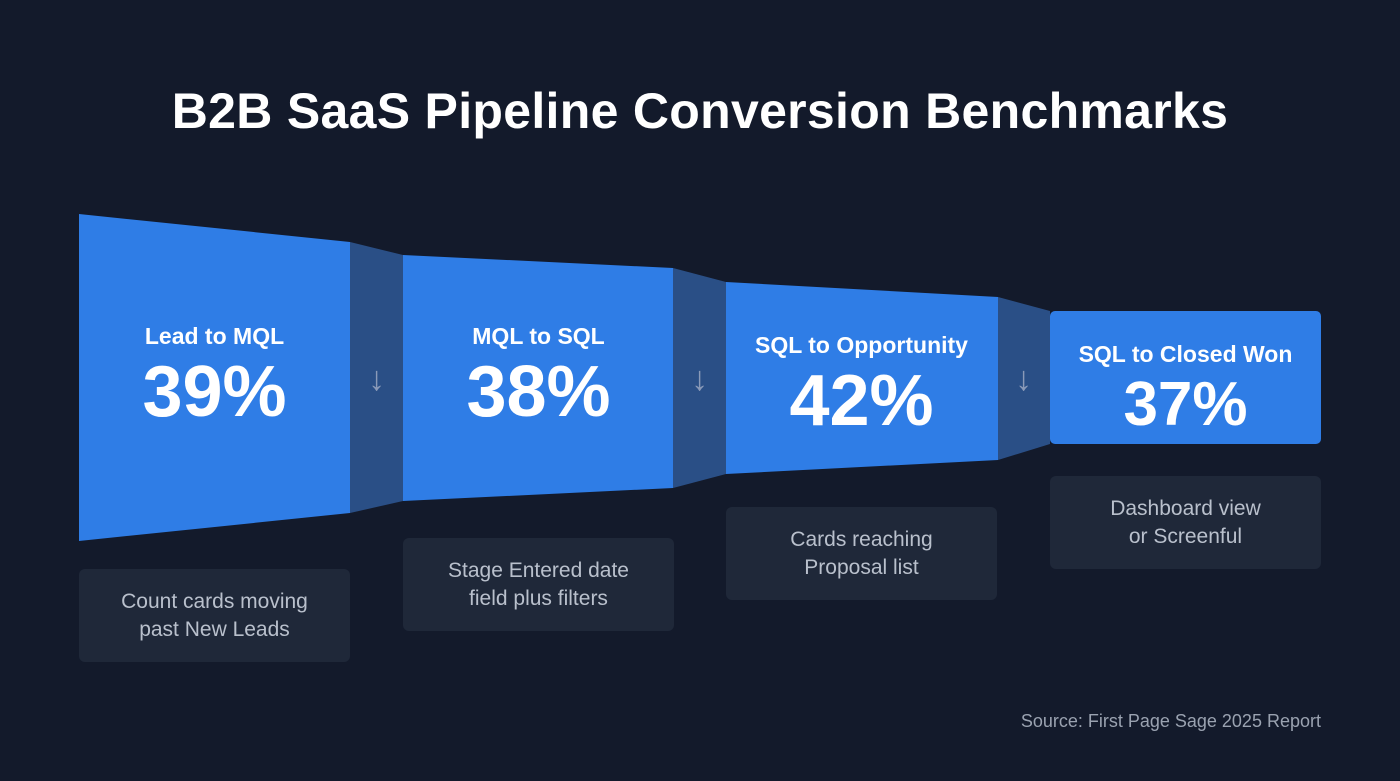 The image size is (1400, 781). What do you see at coordinates (1185, 354) in the screenshot?
I see `stage-label: SQL to Closed Won` at bounding box center [1185, 354].